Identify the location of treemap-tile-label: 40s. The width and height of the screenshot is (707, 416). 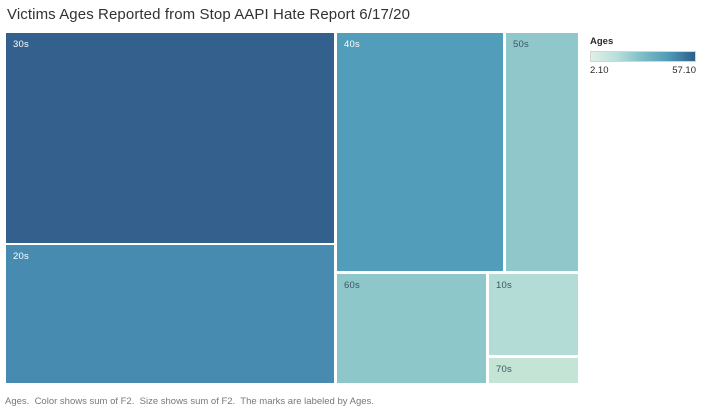
(352, 44).